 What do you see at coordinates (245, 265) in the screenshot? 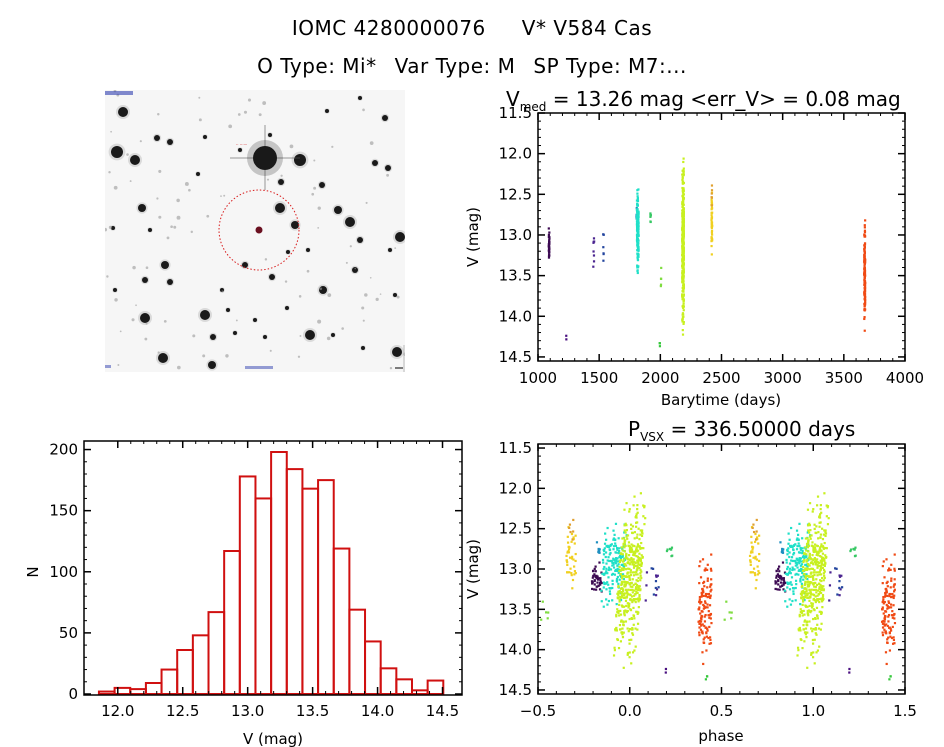
I see `star` at bounding box center [245, 265].